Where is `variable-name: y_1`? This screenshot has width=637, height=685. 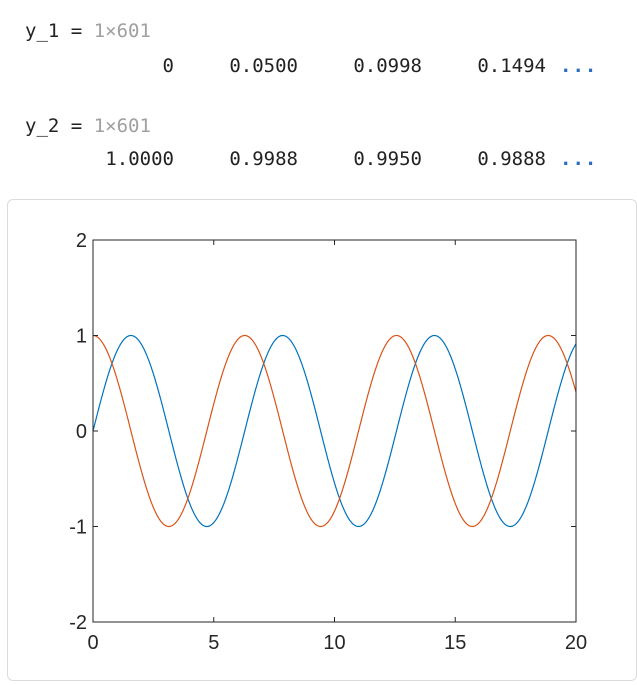 variable-name: y_1 is located at coordinates (42, 31).